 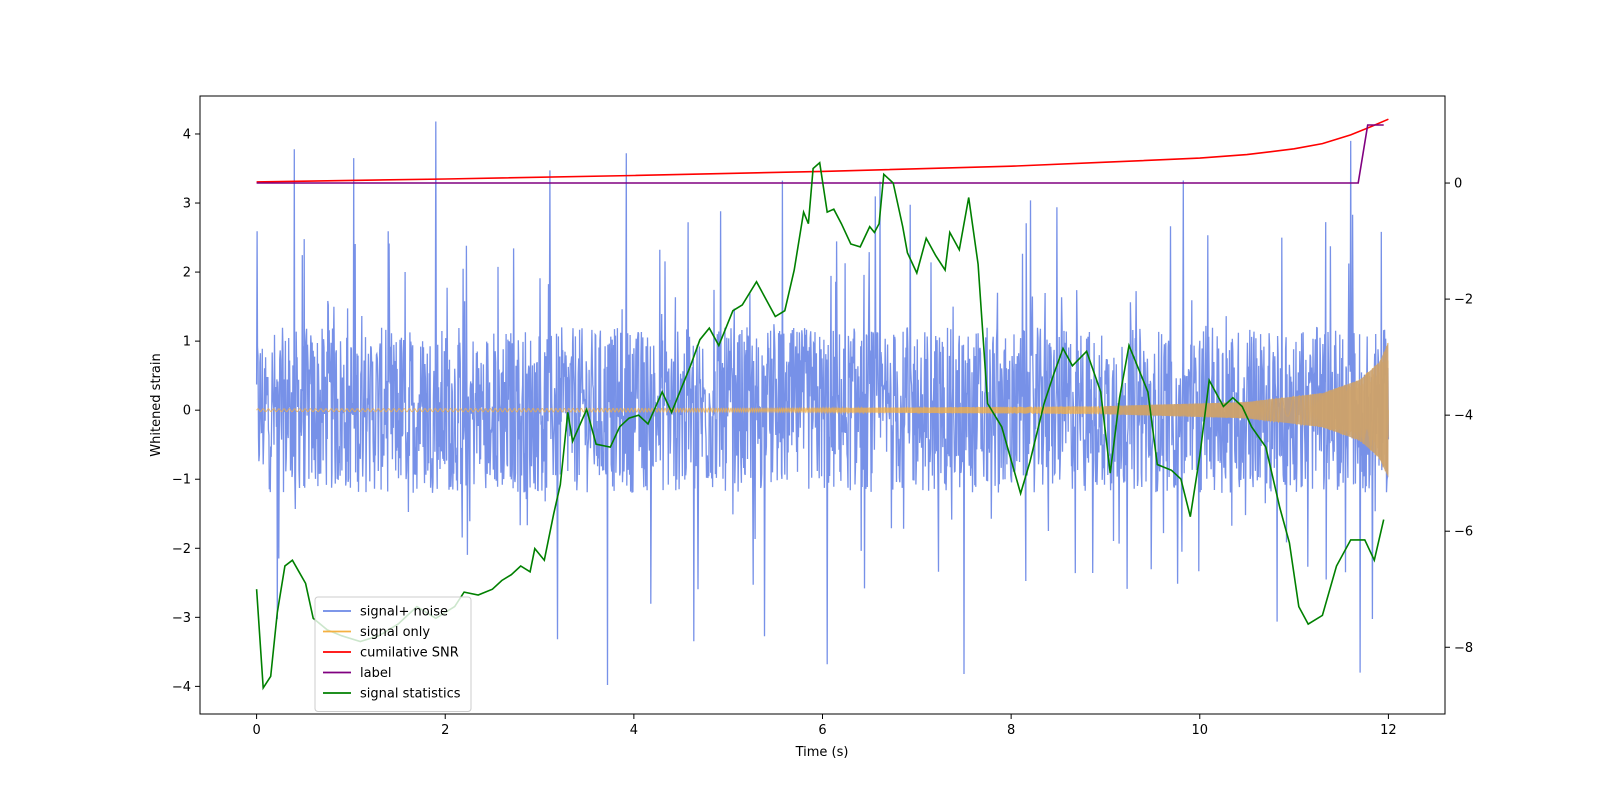 I want to click on x-tick-label: 2, so click(x=445, y=730).